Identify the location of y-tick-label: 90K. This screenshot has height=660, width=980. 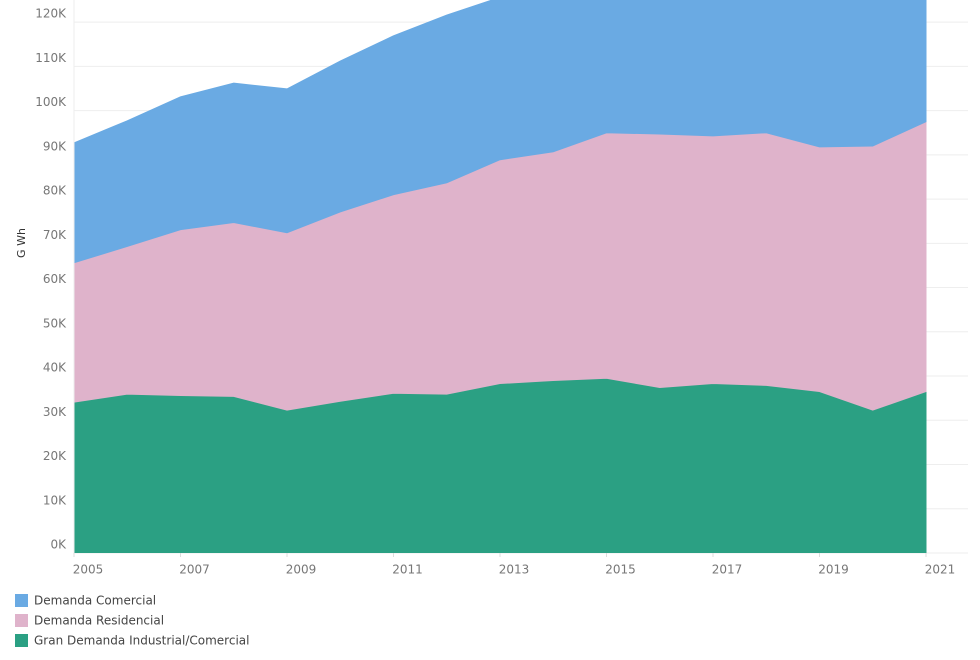
(55, 146).